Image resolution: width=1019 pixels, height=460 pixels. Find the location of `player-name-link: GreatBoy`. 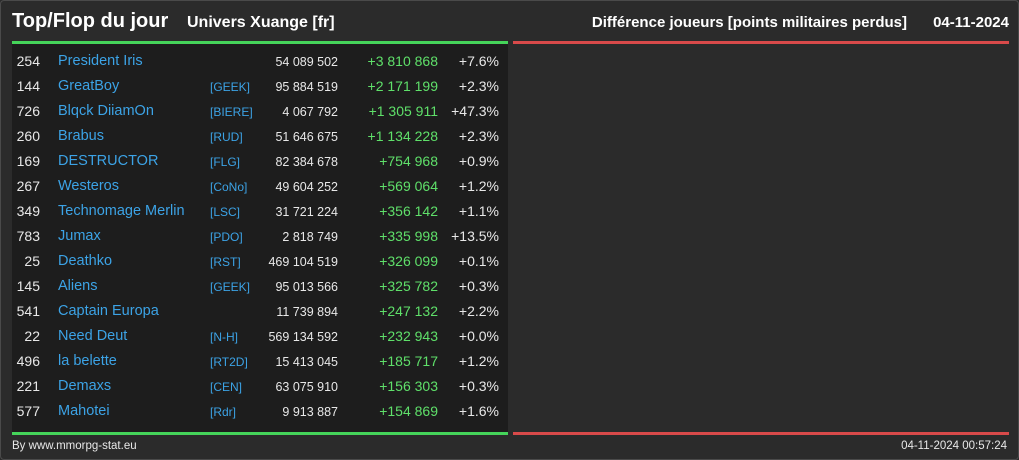

player-name-link: GreatBoy is located at coordinates (89, 86).